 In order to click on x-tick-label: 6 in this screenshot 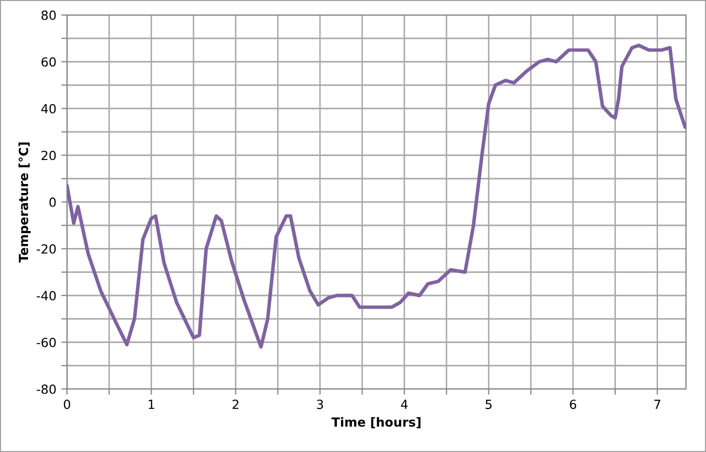, I will do `click(573, 405)`.